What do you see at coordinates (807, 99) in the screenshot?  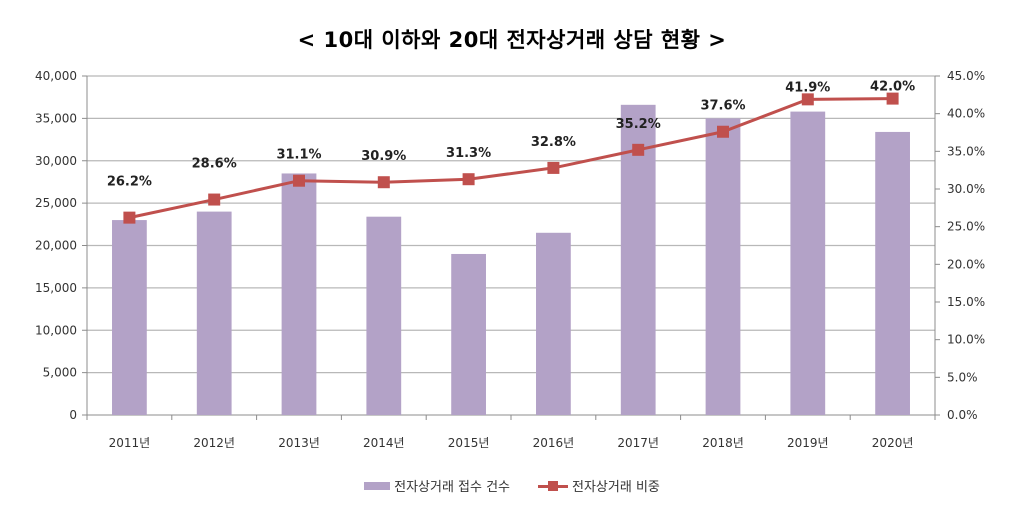 I see `ratio-marker-2019년` at bounding box center [807, 99].